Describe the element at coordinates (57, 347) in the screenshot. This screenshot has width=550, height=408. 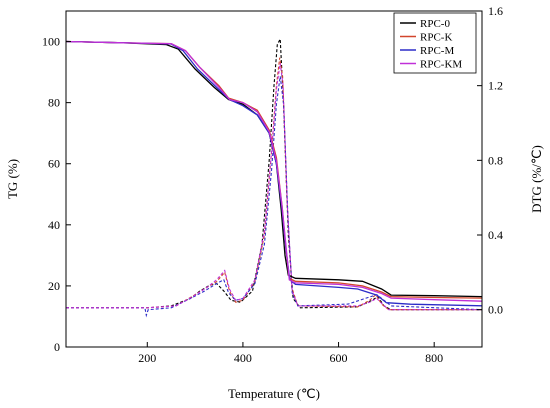
I see `y-left-tick-label: 0` at that location.